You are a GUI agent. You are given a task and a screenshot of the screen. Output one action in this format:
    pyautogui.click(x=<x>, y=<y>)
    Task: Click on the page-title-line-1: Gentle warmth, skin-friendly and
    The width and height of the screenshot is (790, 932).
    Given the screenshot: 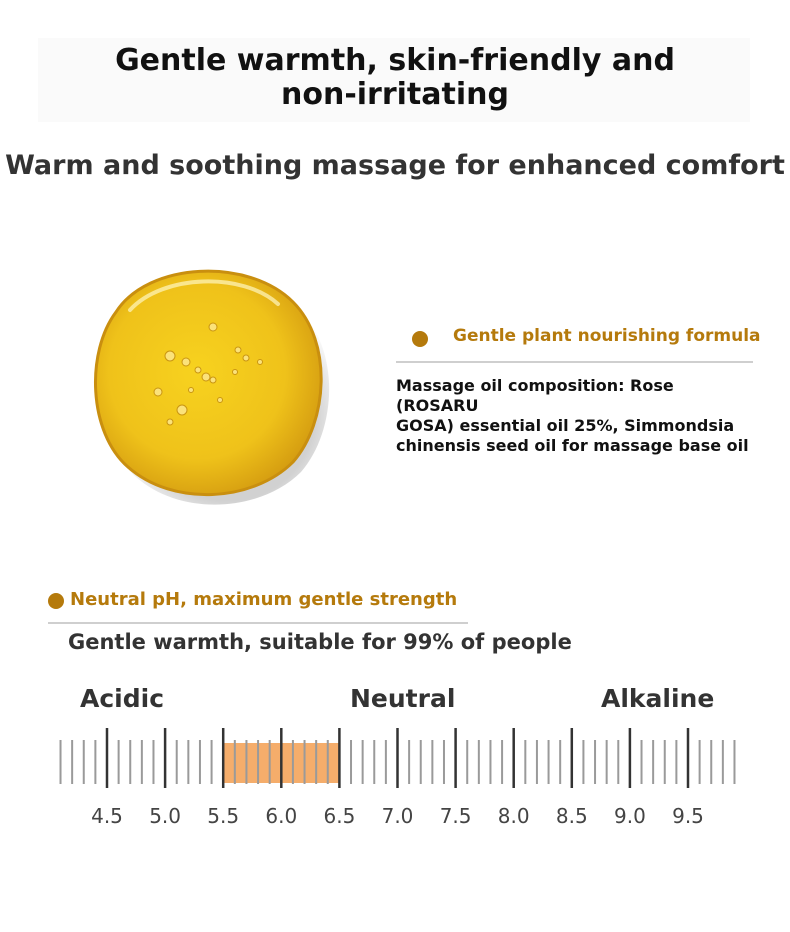 What is the action you would take?
    pyautogui.click(x=395, y=60)
    